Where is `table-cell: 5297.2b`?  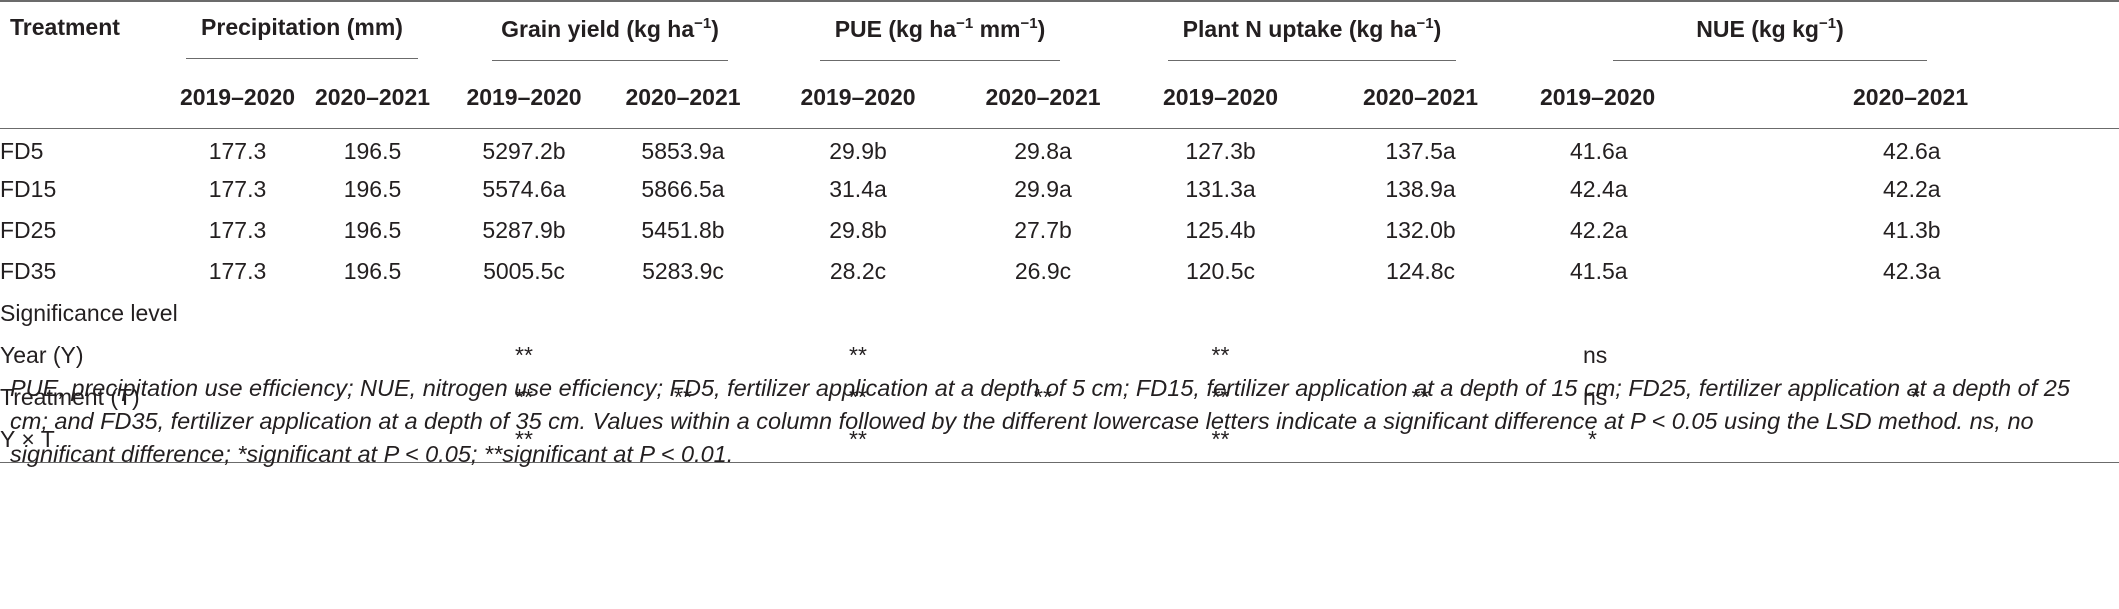 table-cell: 5297.2b is located at coordinates (524, 151).